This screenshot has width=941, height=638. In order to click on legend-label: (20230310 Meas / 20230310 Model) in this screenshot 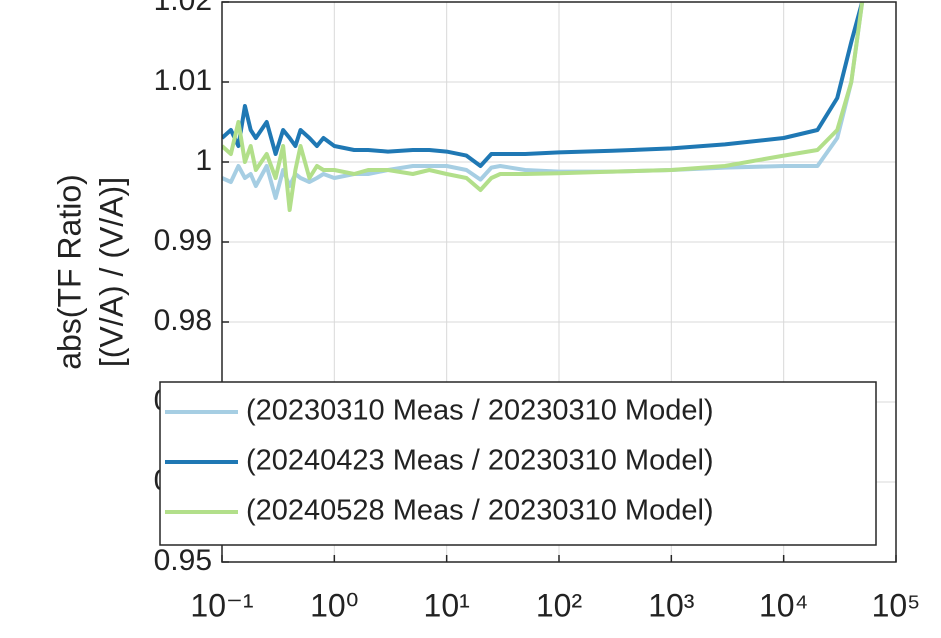, I will do `click(480, 411)`.